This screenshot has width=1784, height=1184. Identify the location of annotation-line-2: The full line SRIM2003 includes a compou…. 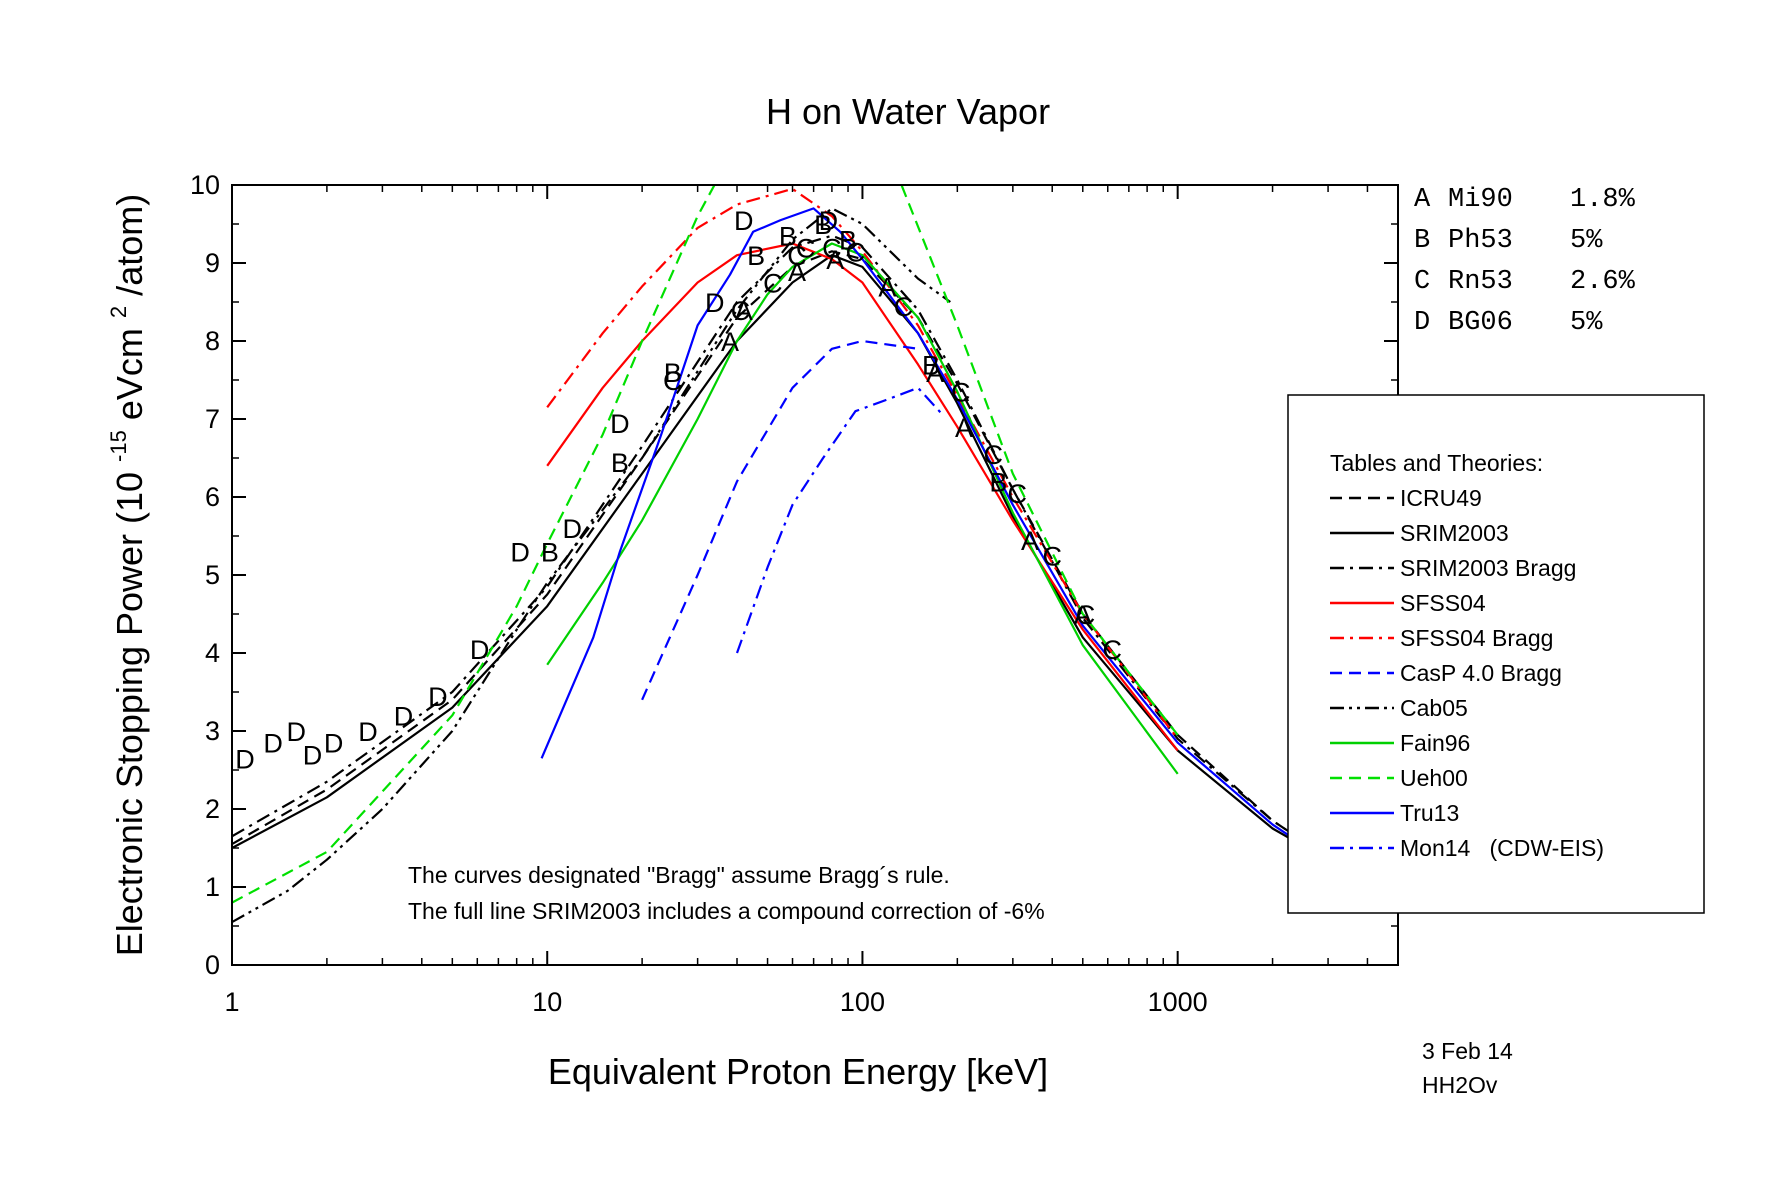
(726, 911).